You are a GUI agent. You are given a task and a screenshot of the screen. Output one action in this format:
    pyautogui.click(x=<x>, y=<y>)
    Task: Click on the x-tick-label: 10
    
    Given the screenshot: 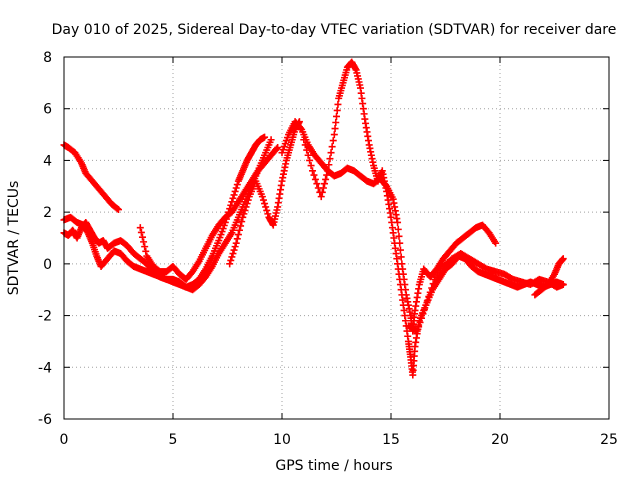 What is the action you would take?
    pyautogui.click(x=282, y=440)
    